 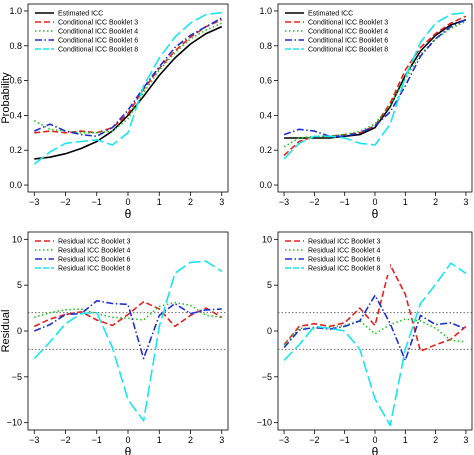 I want to click on top-left-x-tick-label: −2, so click(x=65, y=202).